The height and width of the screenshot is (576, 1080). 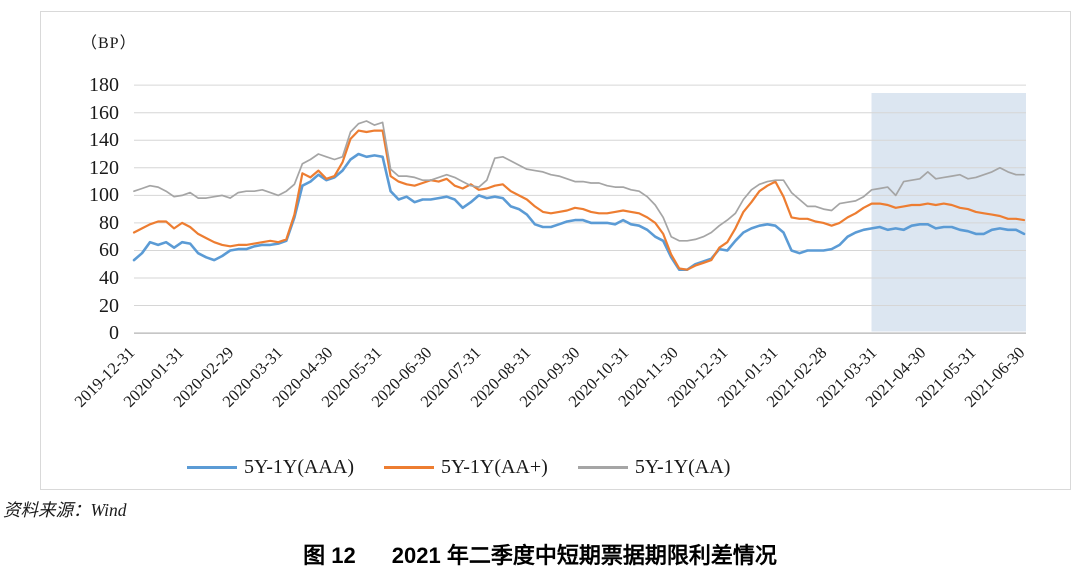 I want to click on figure-caption-index: 图 12, so click(x=329, y=555).